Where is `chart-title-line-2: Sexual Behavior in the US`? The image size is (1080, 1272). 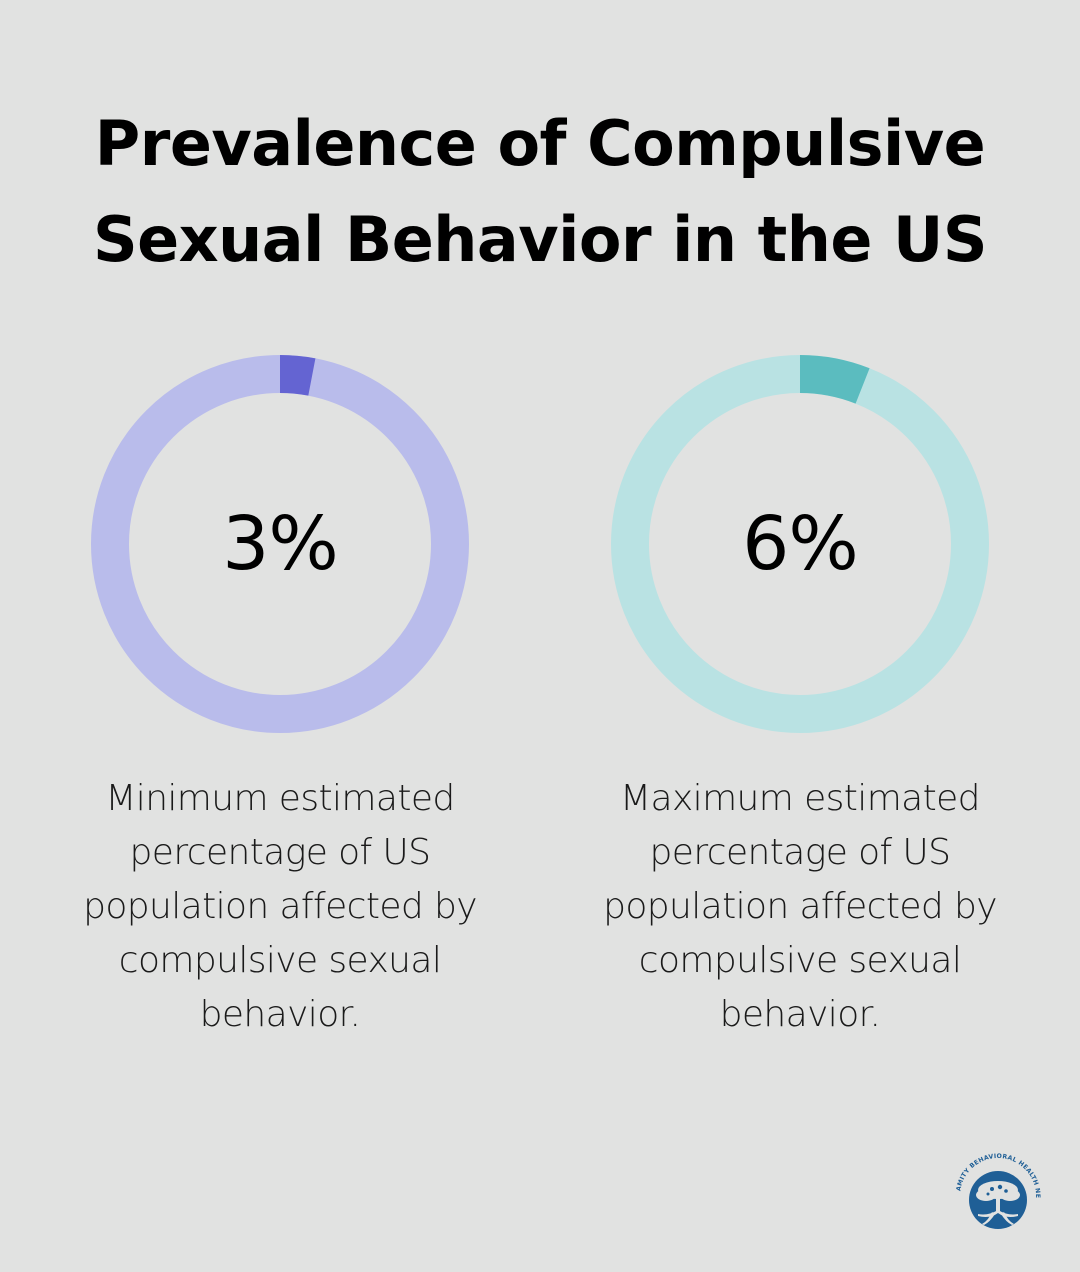 chart-title-line-2: Sexual Behavior in the US is located at coordinates (540, 239).